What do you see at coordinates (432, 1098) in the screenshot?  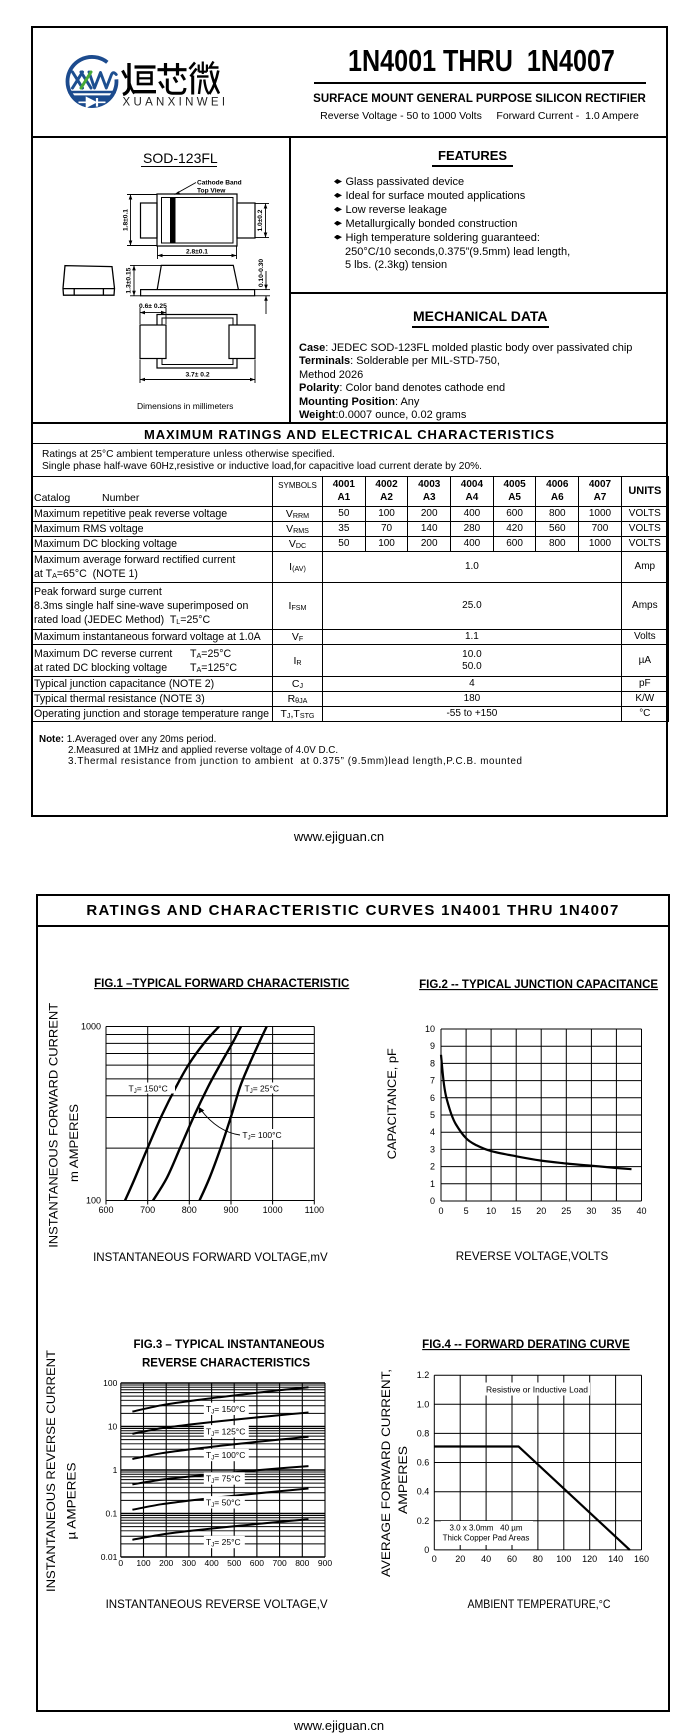 I see `svg-text: 6` at bounding box center [432, 1098].